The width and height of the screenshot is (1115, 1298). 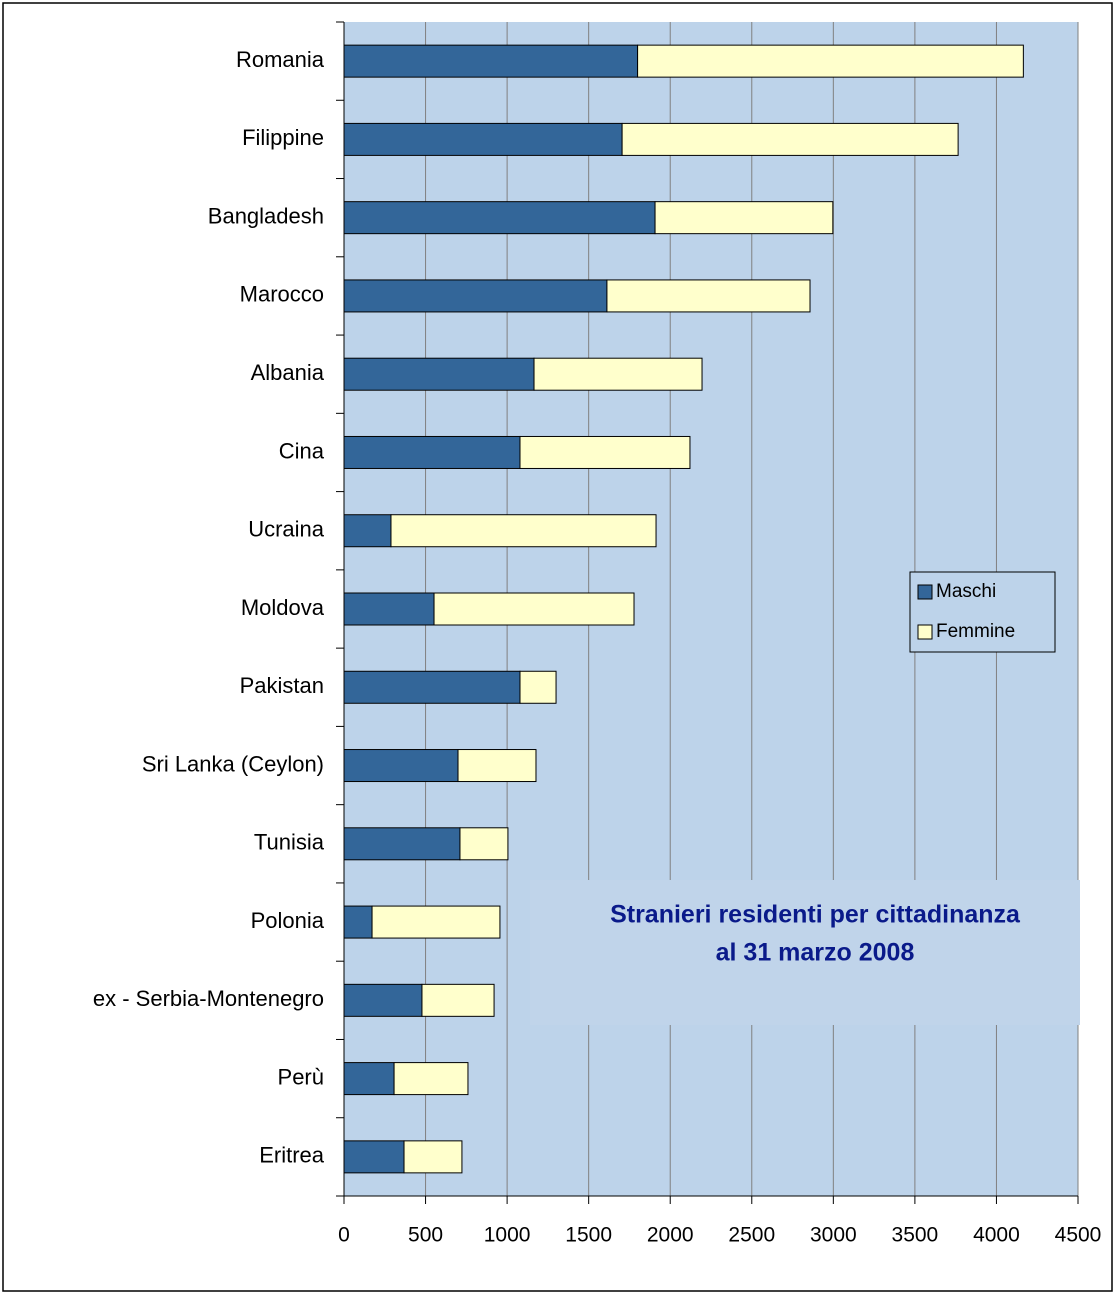 I want to click on x-tick-label: 0, so click(x=344, y=1235).